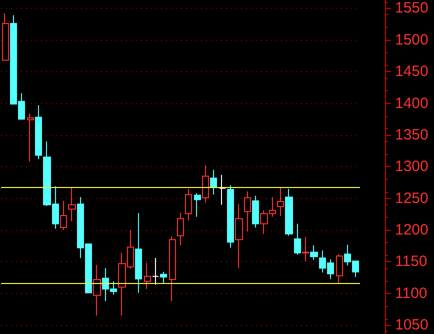 This screenshot has height=334, width=434. Describe the element at coordinates (411, 39) in the screenshot. I see `y-tick-label: 1500` at that location.